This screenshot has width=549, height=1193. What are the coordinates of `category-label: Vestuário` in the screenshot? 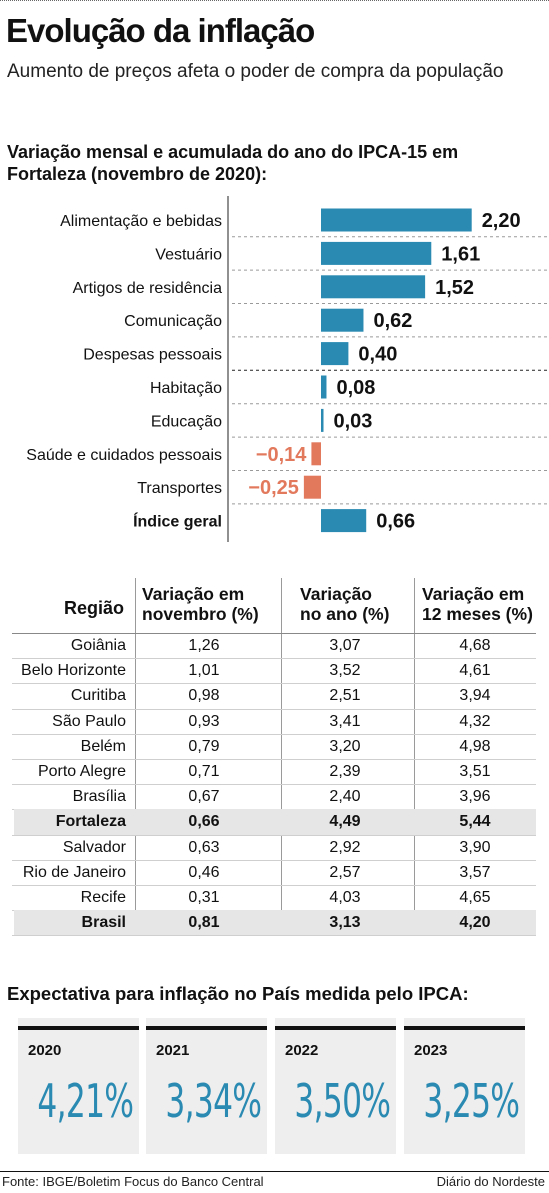 It's located at (188, 254).